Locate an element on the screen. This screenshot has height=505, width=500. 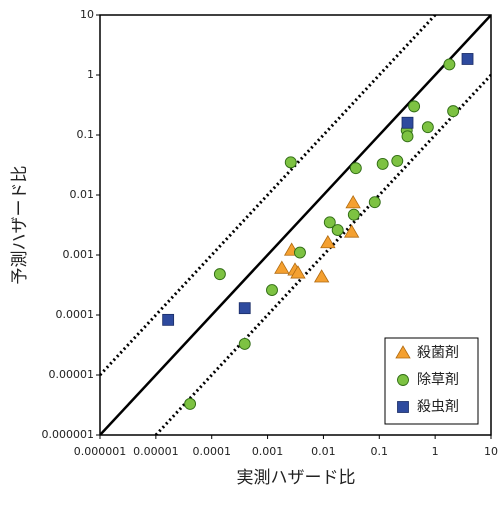
y-tick-label: 0.001 is located at coordinates (79, 254).